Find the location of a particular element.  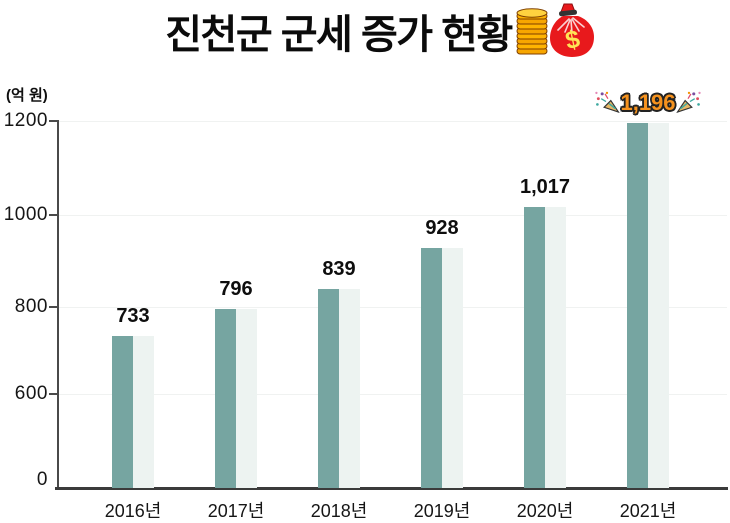

x-axis-category-label: 2017년 is located at coordinates (236, 511).